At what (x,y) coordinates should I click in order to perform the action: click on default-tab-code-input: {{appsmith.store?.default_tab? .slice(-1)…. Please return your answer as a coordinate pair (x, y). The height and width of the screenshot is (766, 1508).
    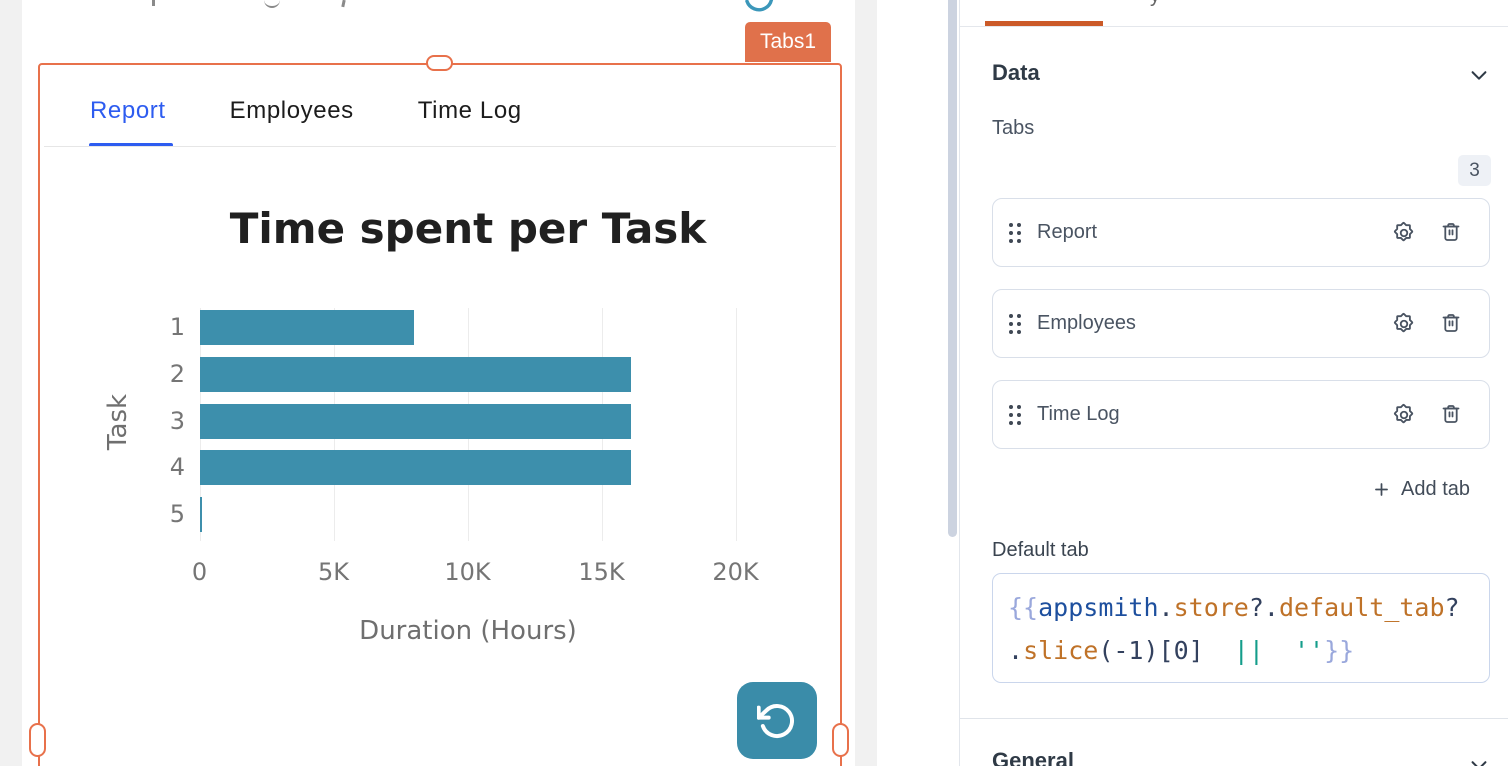
    Looking at the image, I should click on (1241, 628).